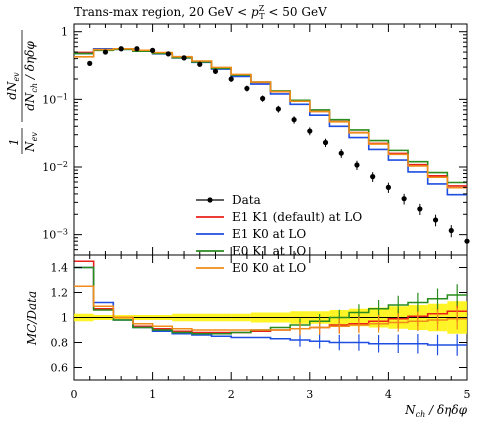 The image size is (482, 421). Describe the element at coordinates (297, 217) in the screenshot. I see `legend-label-series: E1 K1 (default) at LO` at that location.